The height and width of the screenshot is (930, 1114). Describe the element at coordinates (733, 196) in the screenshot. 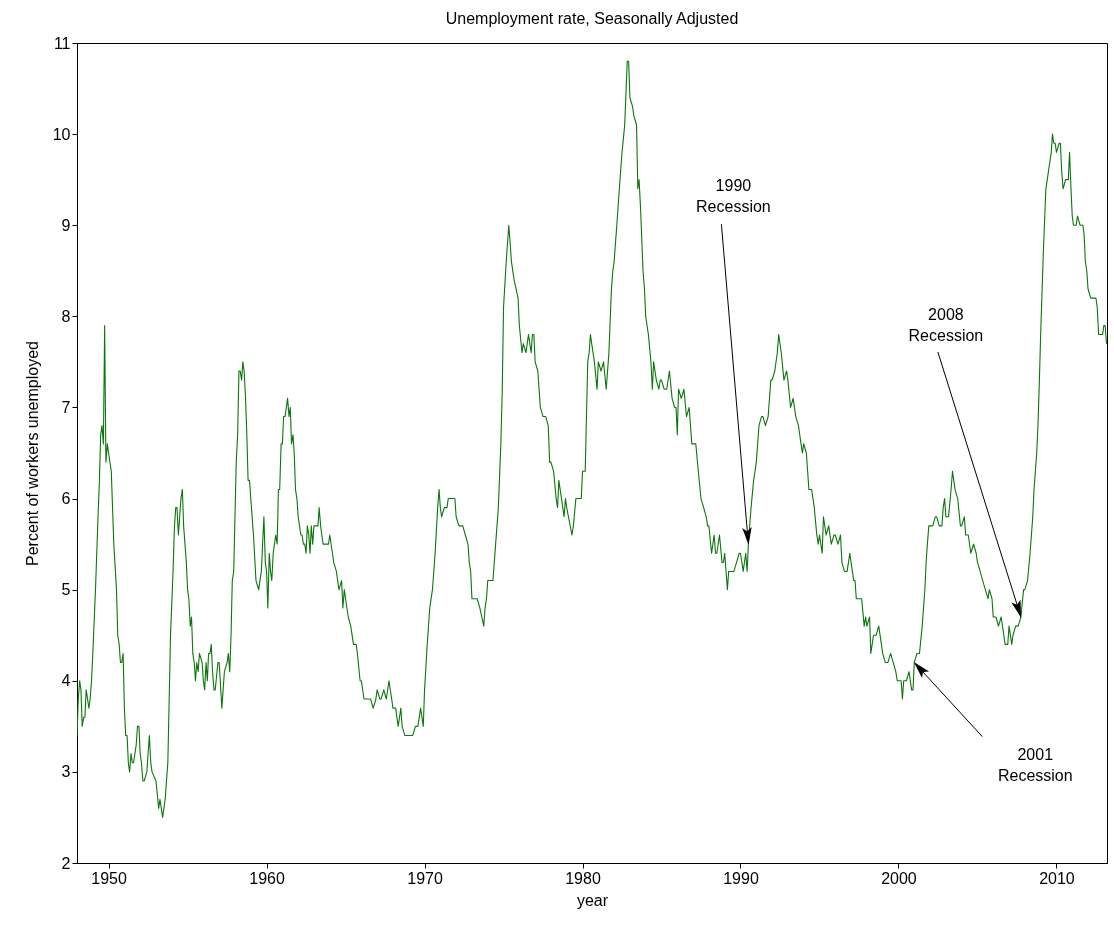

I see `annotation: 1990 Recession` at that location.